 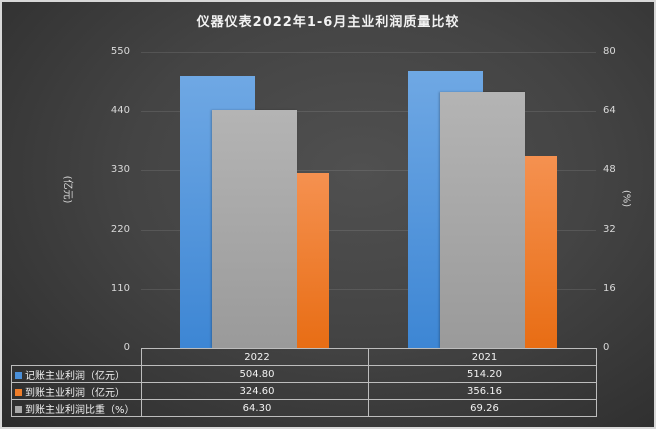 What do you see at coordinates (482, 391) in the screenshot?
I see `table-cell: 356.16` at bounding box center [482, 391].